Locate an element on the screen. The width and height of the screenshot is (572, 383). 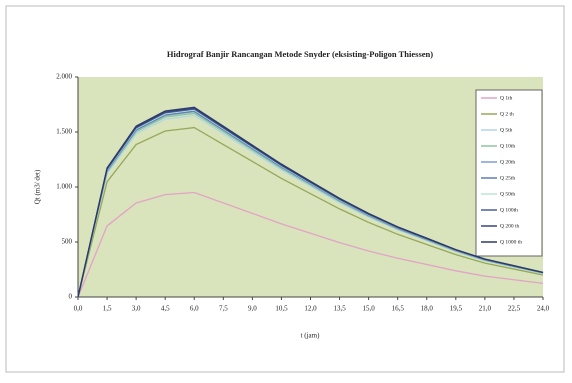
y-tick-label: 1.000 is located at coordinates (64, 187).